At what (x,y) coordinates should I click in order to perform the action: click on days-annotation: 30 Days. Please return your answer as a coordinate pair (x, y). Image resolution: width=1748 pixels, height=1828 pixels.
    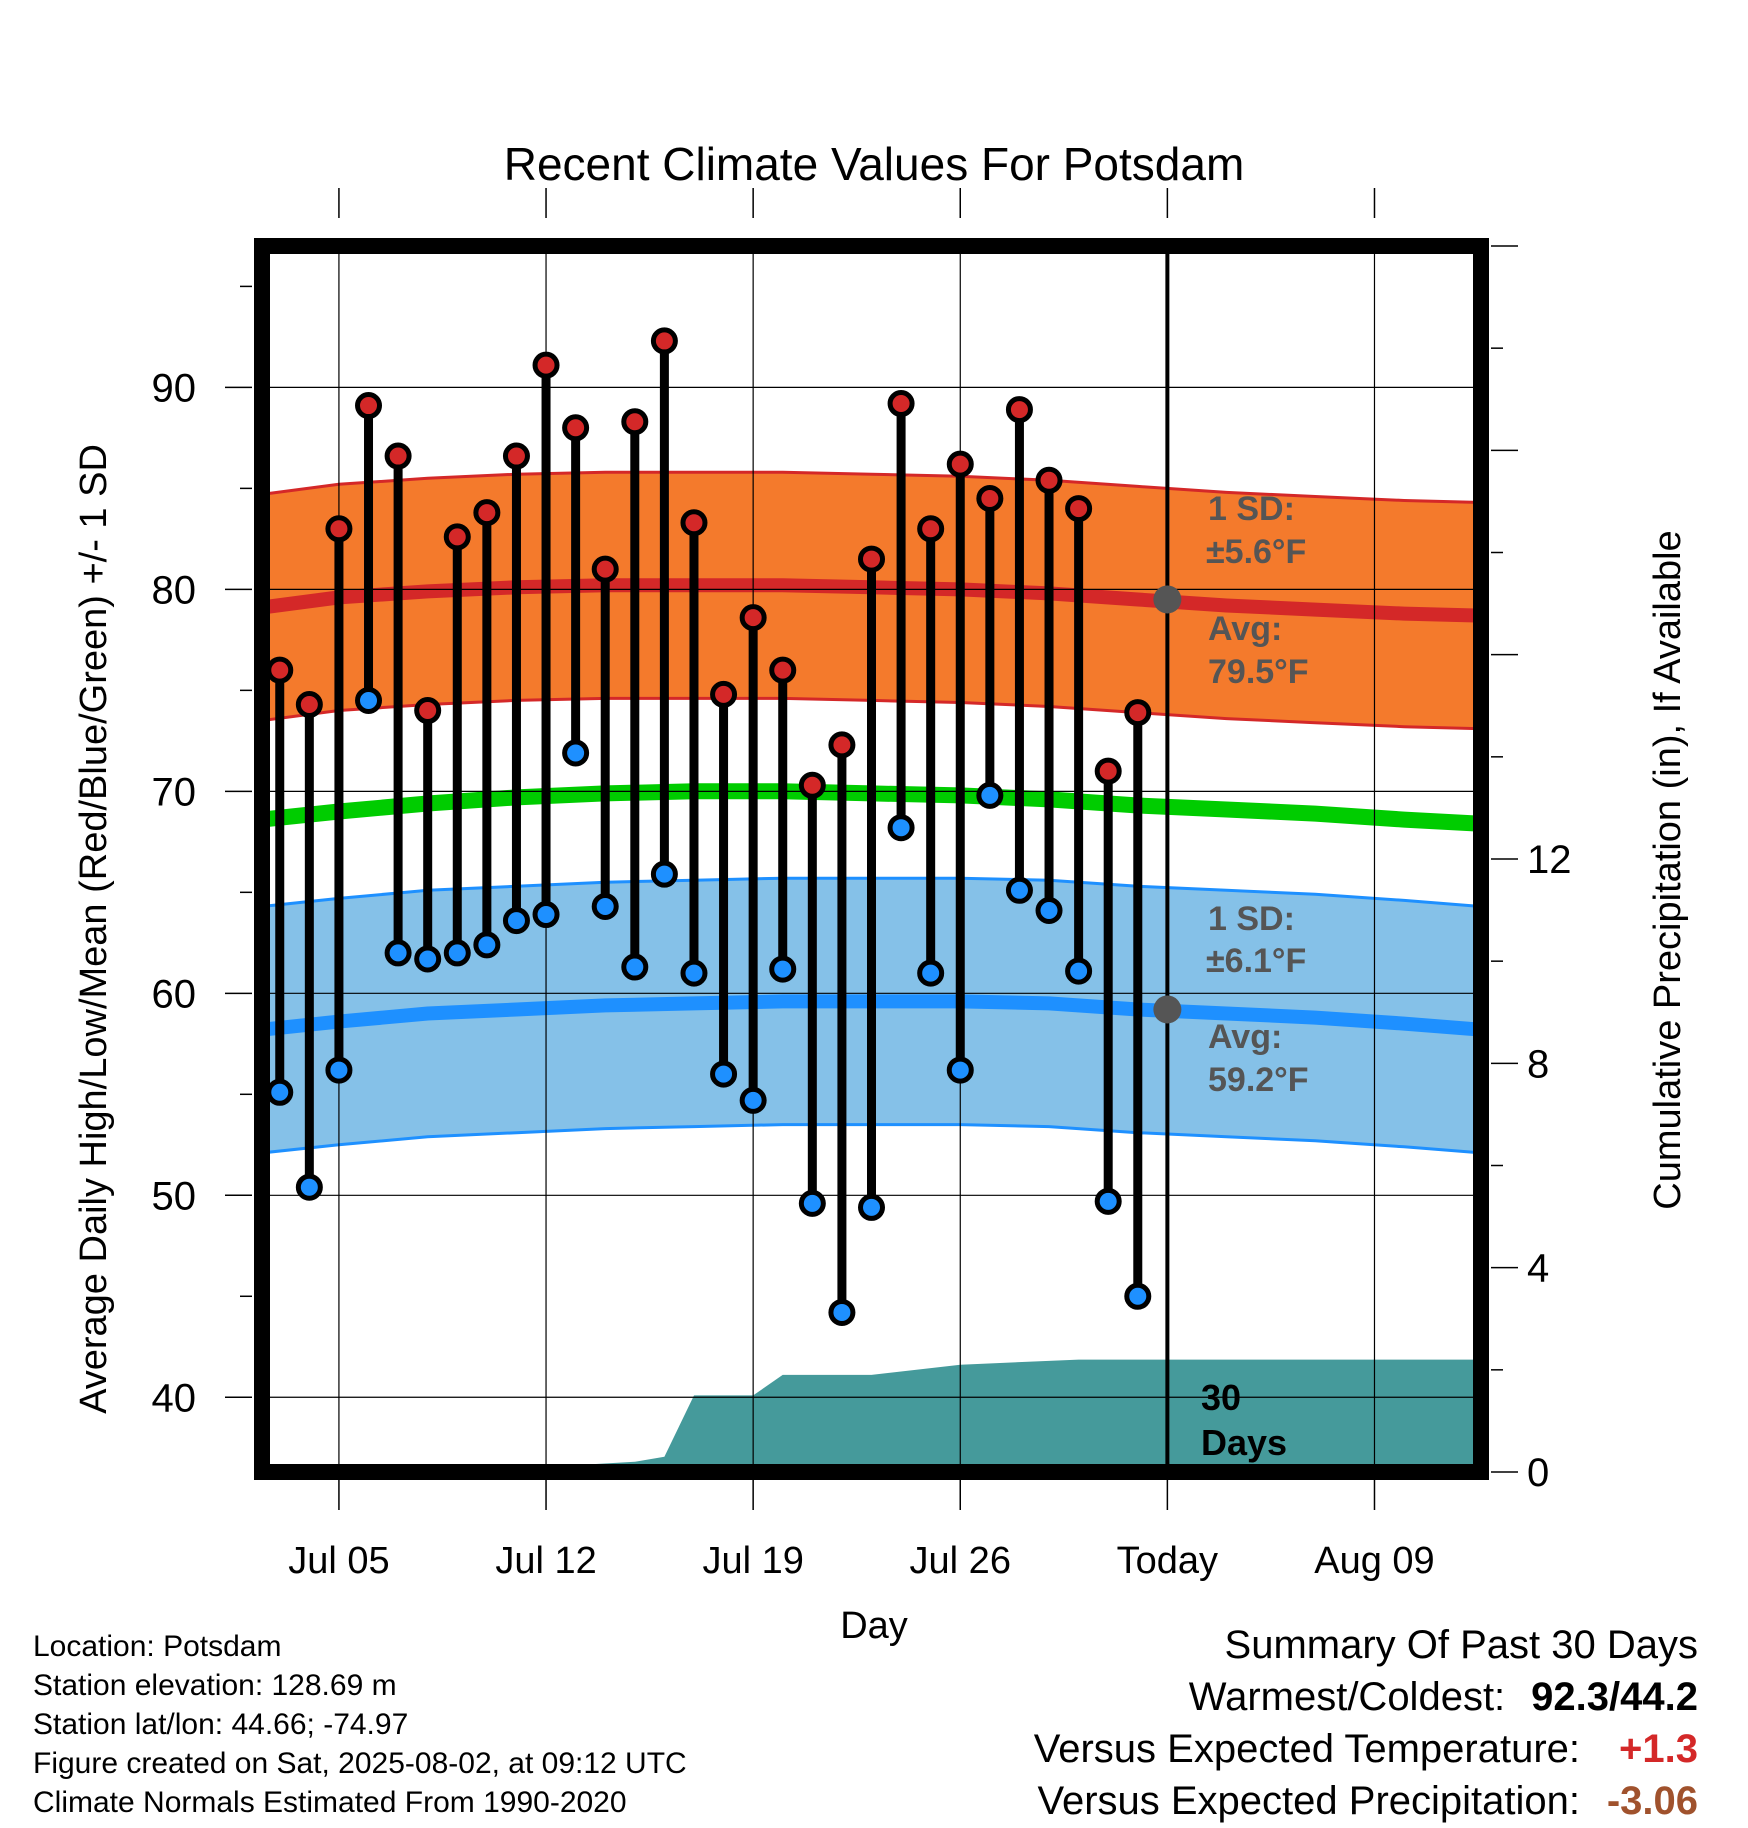
    Looking at the image, I should click on (1244, 1420).